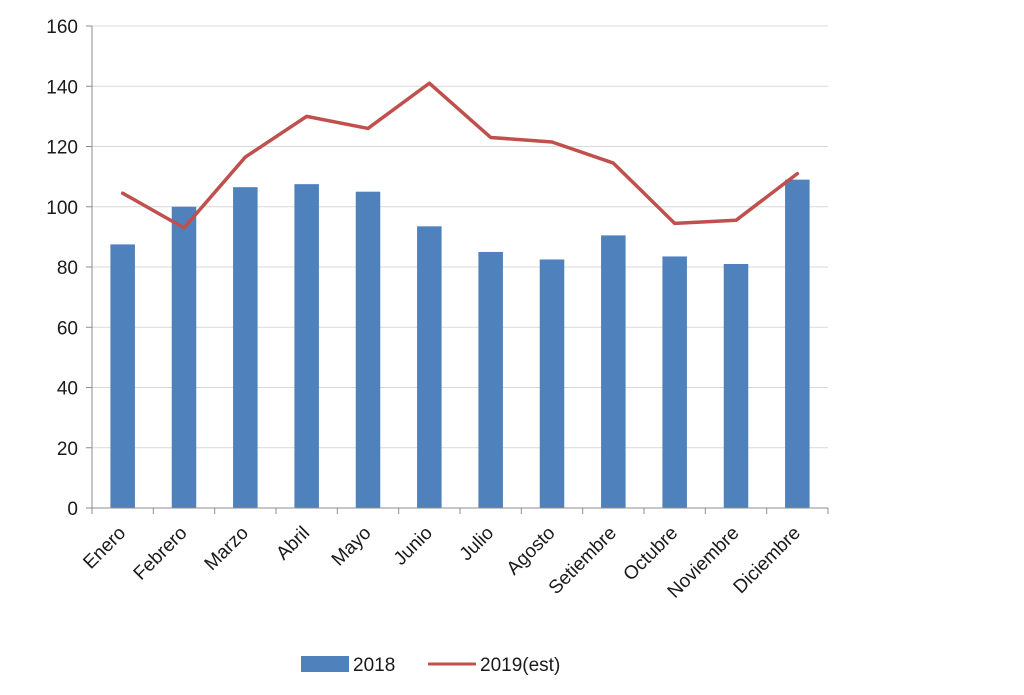  What do you see at coordinates (67, 268) in the screenshot?
I see `y-tick-label: 80` at bounding box center [67, 268].